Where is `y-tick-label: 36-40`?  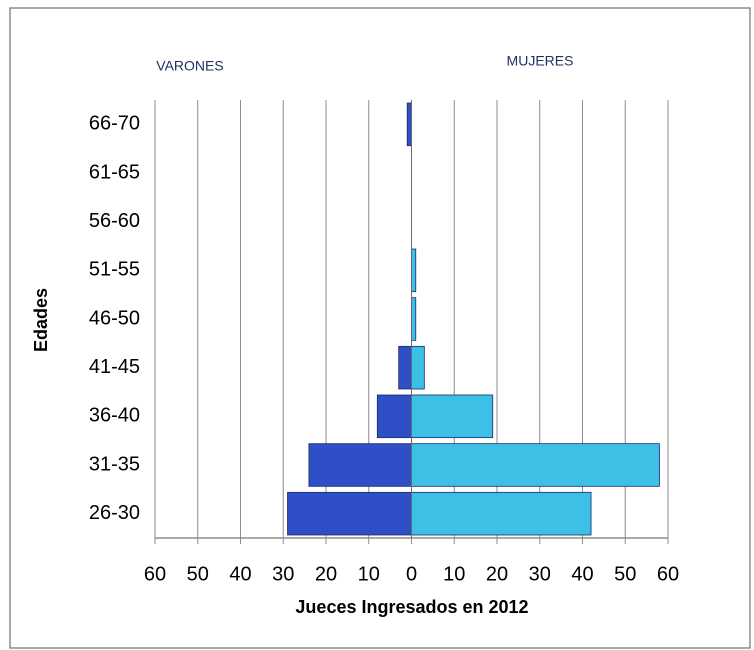
y-tick-label: 36-40 is located at coordinates (114, 416).